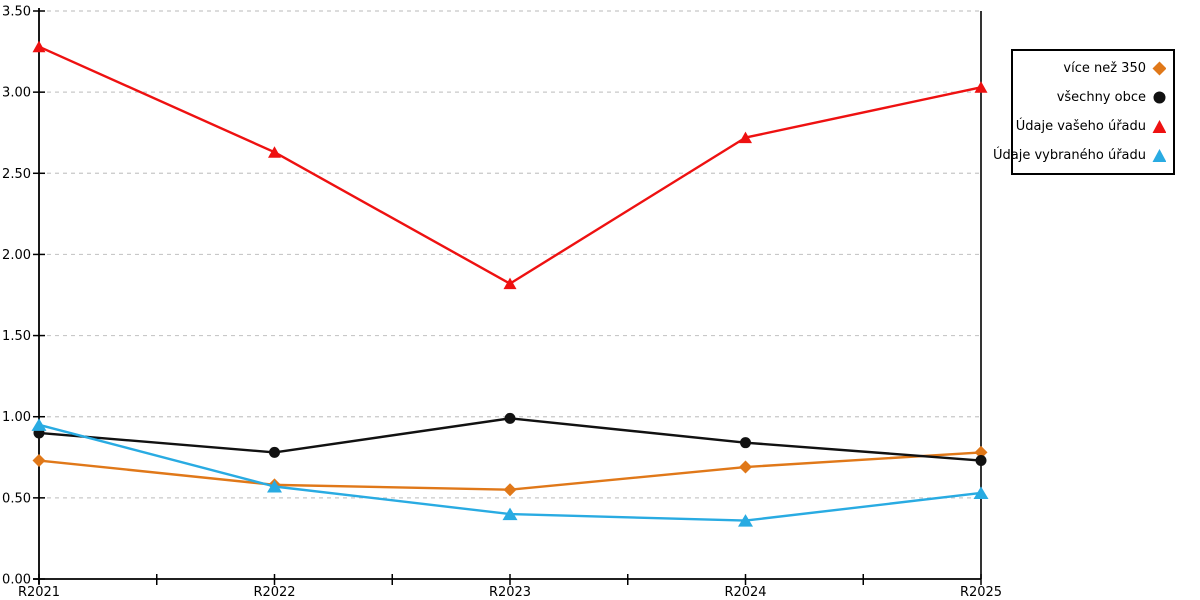 This screenshot has width=1200, height=600. Describe the element at coordinates (16, 255) in the screenshot. I see `y-tick-label: 2.00` at that location.